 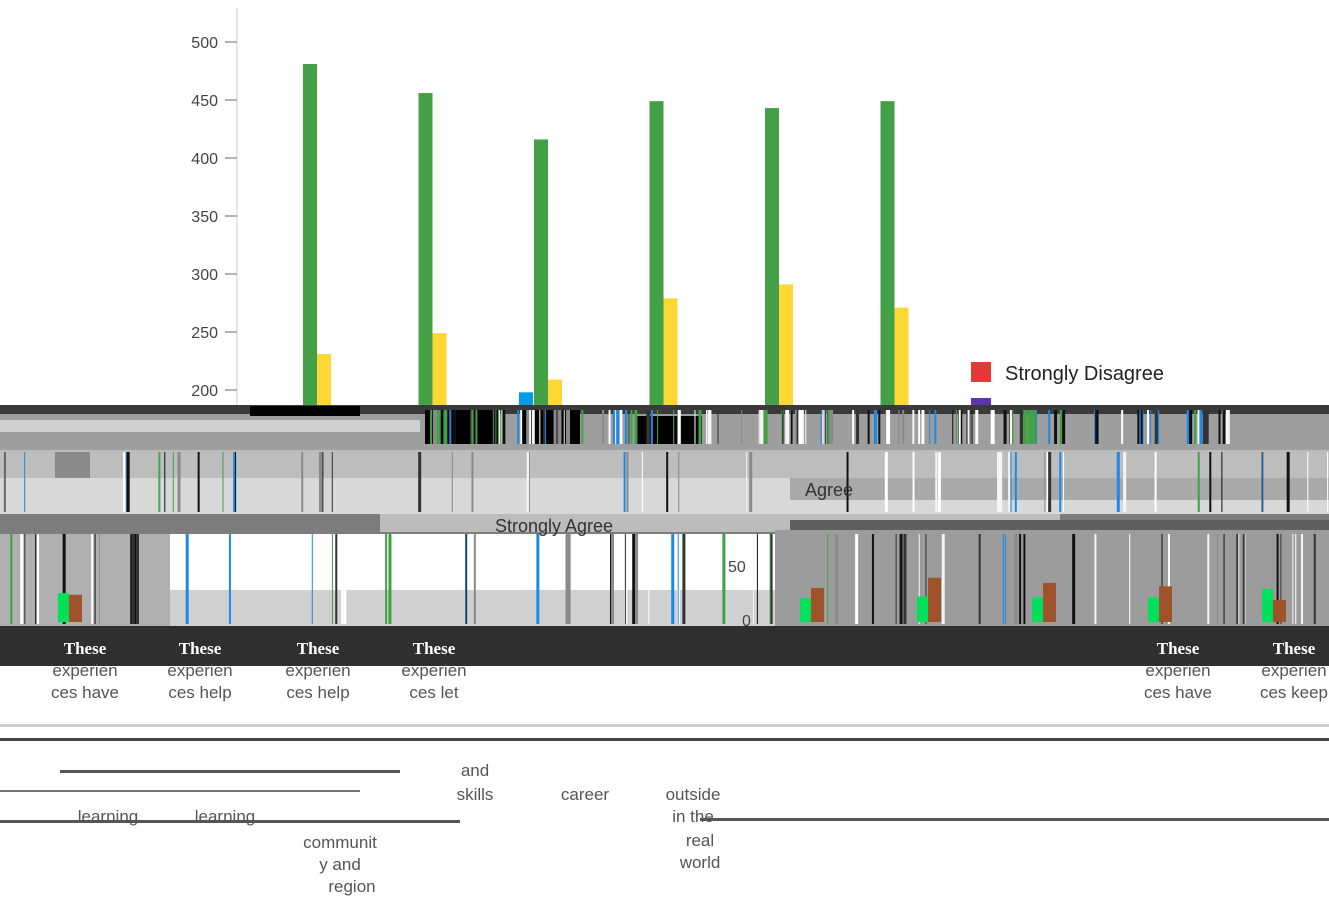 What do you see at coordinates (204, 43) in the screenshot?
I see `y-tick-label: 500` at bounding box center [204, 43].